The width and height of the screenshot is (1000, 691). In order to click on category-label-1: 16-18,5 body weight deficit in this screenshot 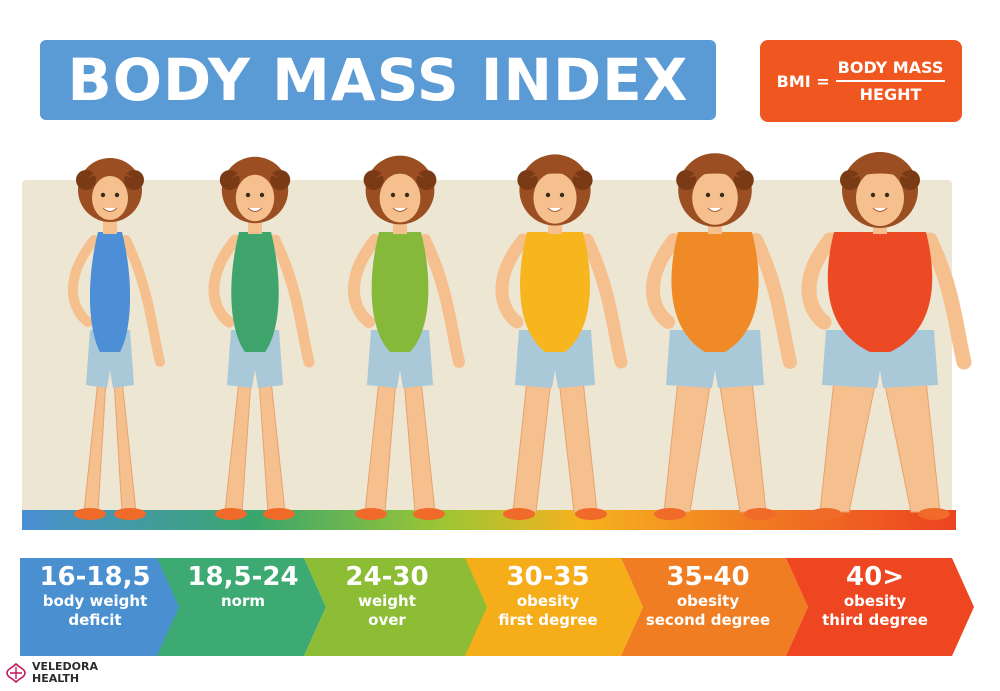, I will do `click(95, 596)`.